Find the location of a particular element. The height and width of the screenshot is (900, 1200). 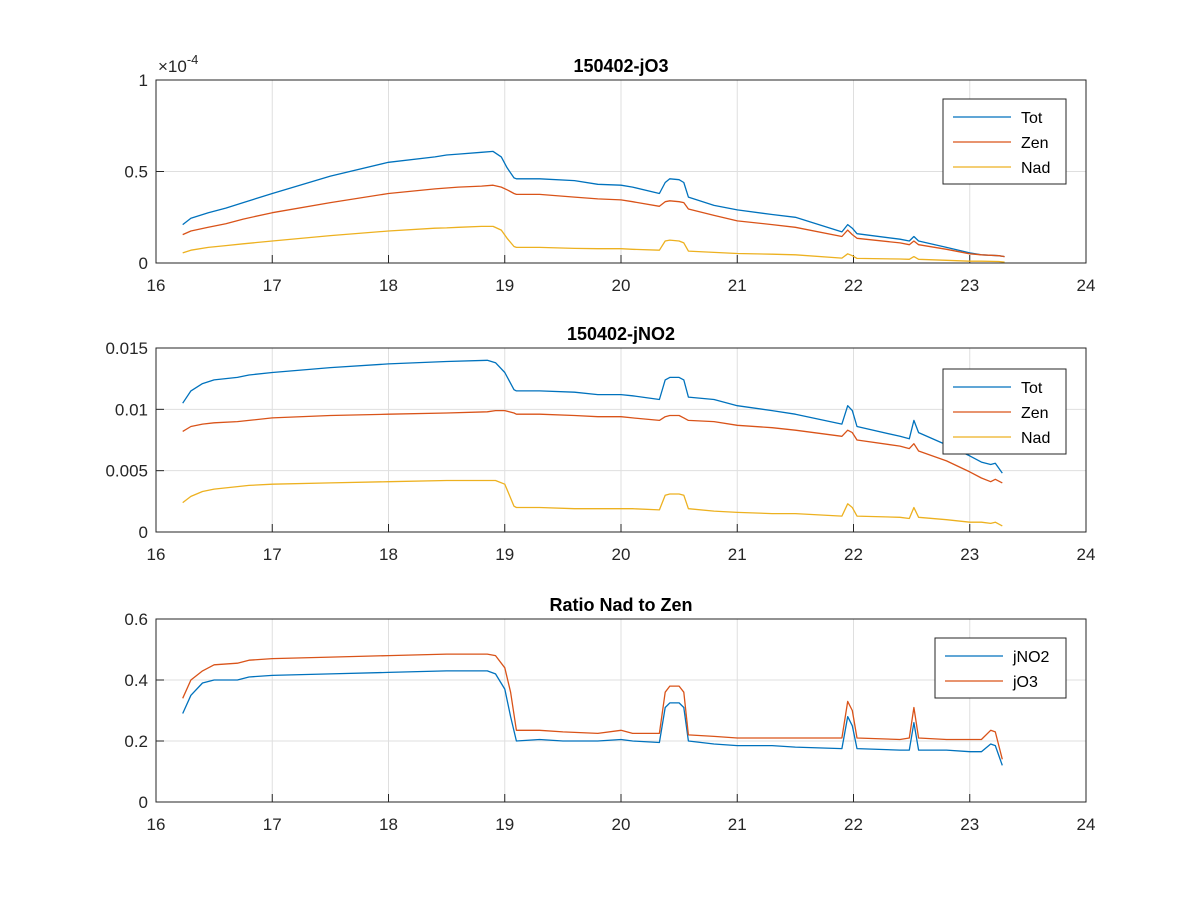

legend-box is located at coordinates (1000, 668).